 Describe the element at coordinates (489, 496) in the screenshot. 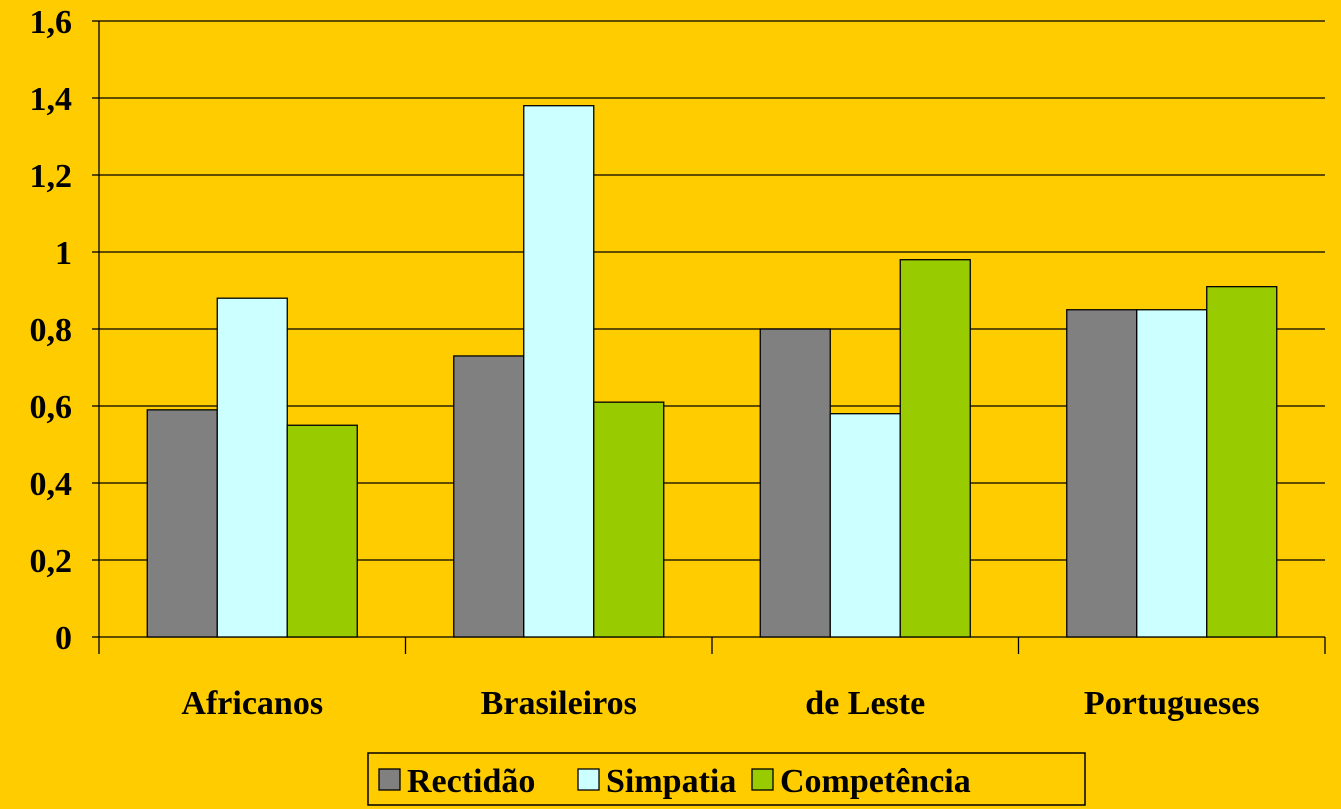

I see `bar-rectidão-brasileiros` at that location.